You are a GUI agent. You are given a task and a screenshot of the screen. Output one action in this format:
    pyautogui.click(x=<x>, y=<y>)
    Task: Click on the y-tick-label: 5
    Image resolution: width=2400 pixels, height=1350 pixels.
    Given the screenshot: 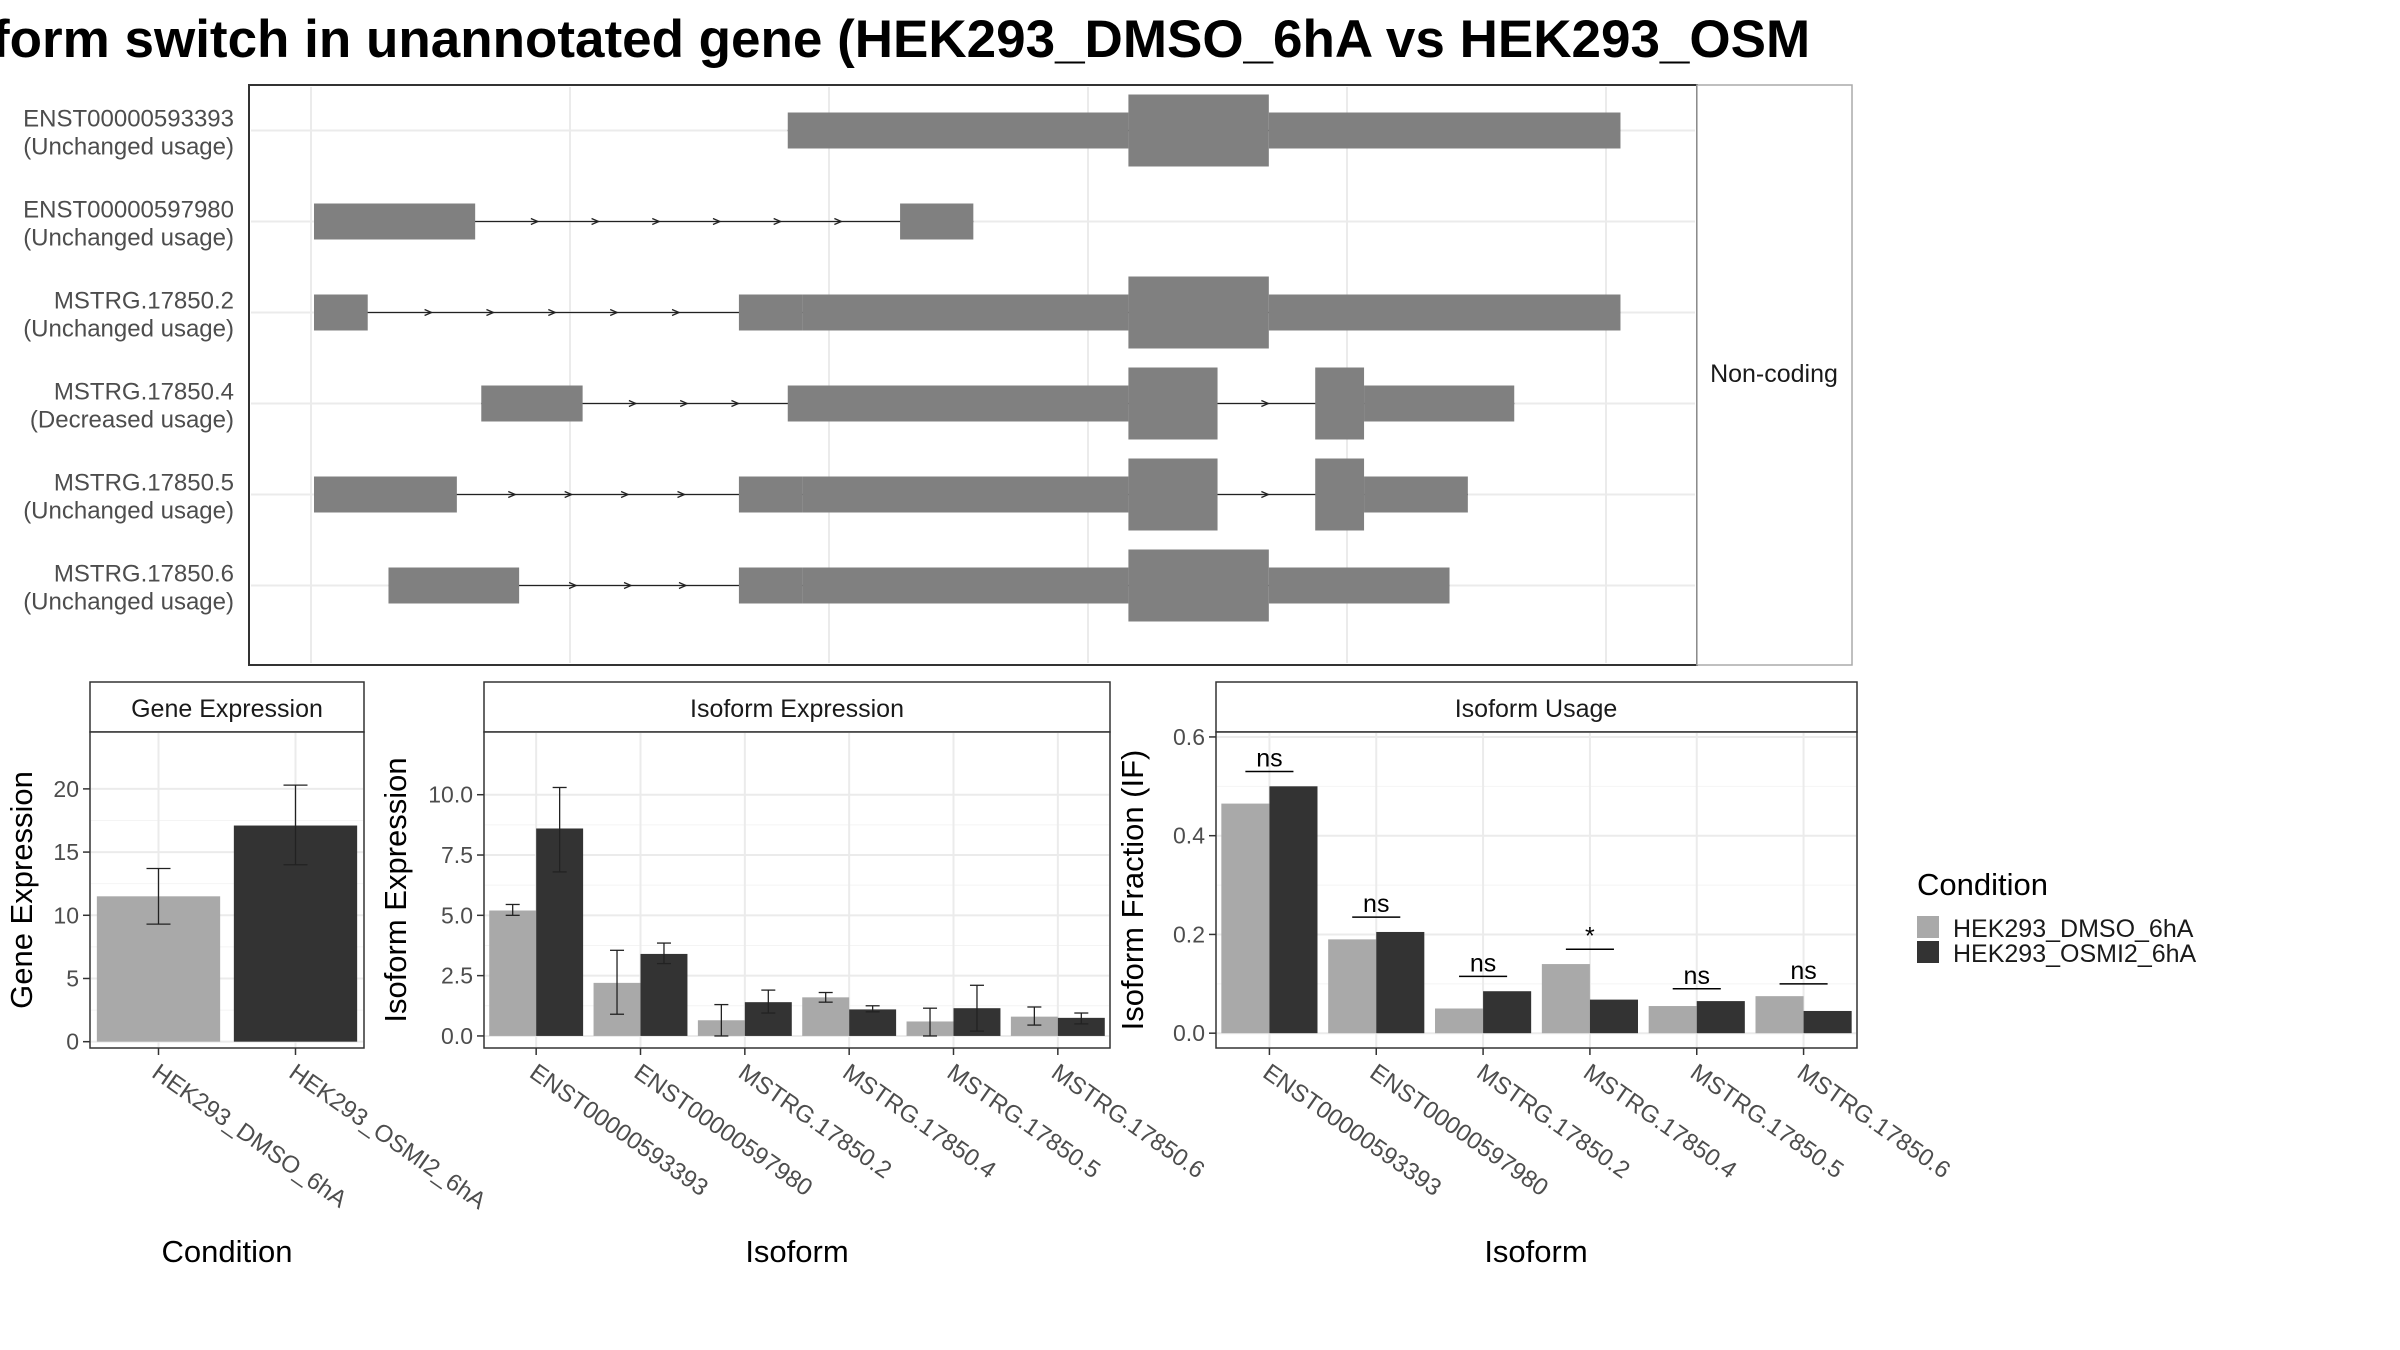 What is the action you would take?
    pyautogui.click(x=72, y=978)
    